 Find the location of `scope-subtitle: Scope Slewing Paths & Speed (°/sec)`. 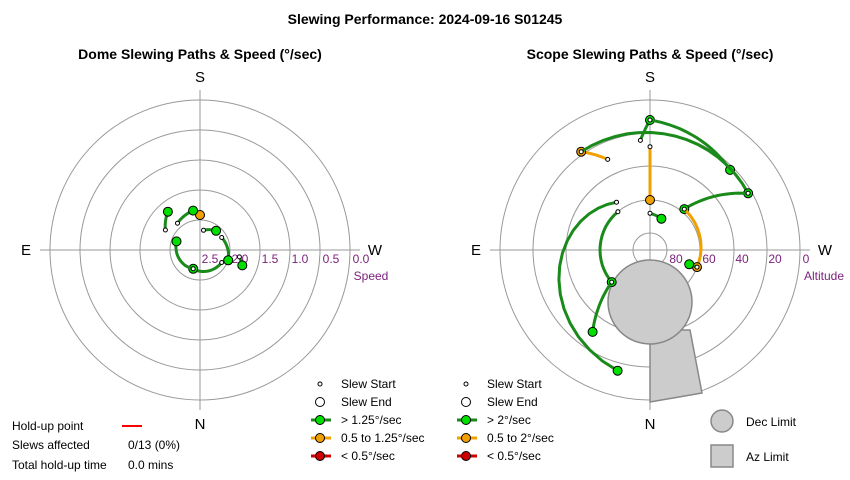

scope-subtitle: Scope Slewing Paths & Speed (°/sec) is located at coordinates (650, 54).